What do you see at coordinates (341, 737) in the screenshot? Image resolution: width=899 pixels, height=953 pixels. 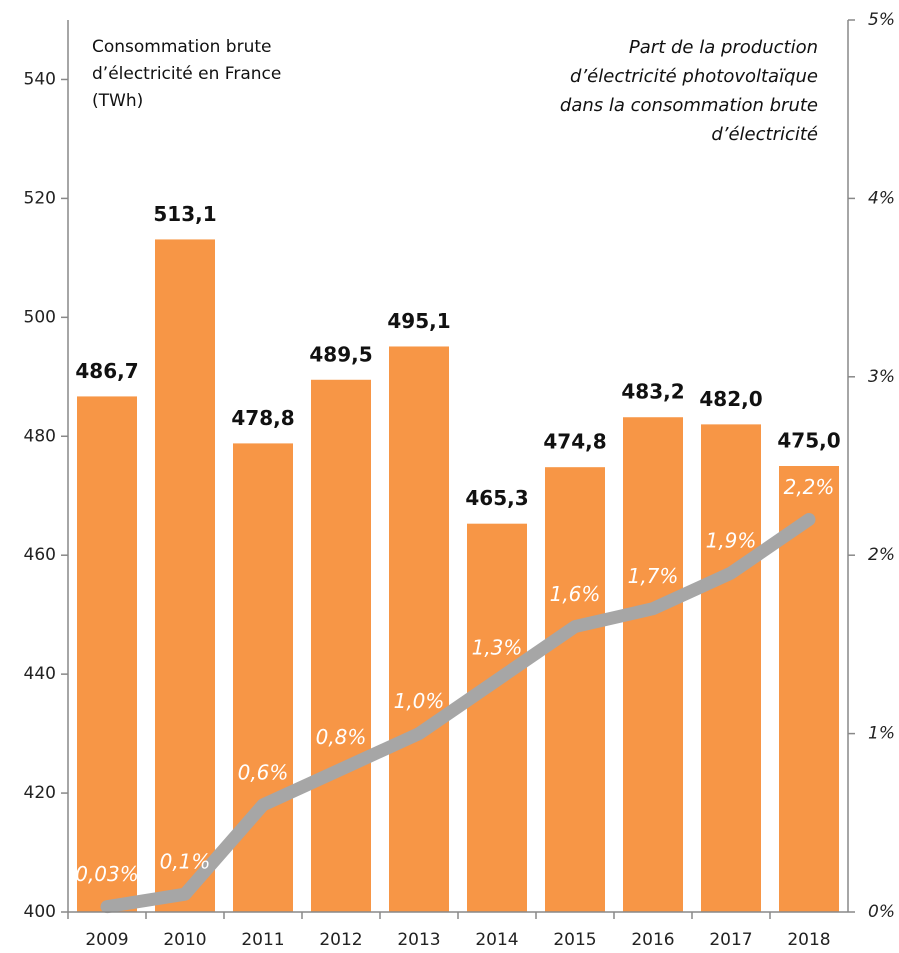 I see `line-value-label: 0,8%` at bounding box center [341, 737].